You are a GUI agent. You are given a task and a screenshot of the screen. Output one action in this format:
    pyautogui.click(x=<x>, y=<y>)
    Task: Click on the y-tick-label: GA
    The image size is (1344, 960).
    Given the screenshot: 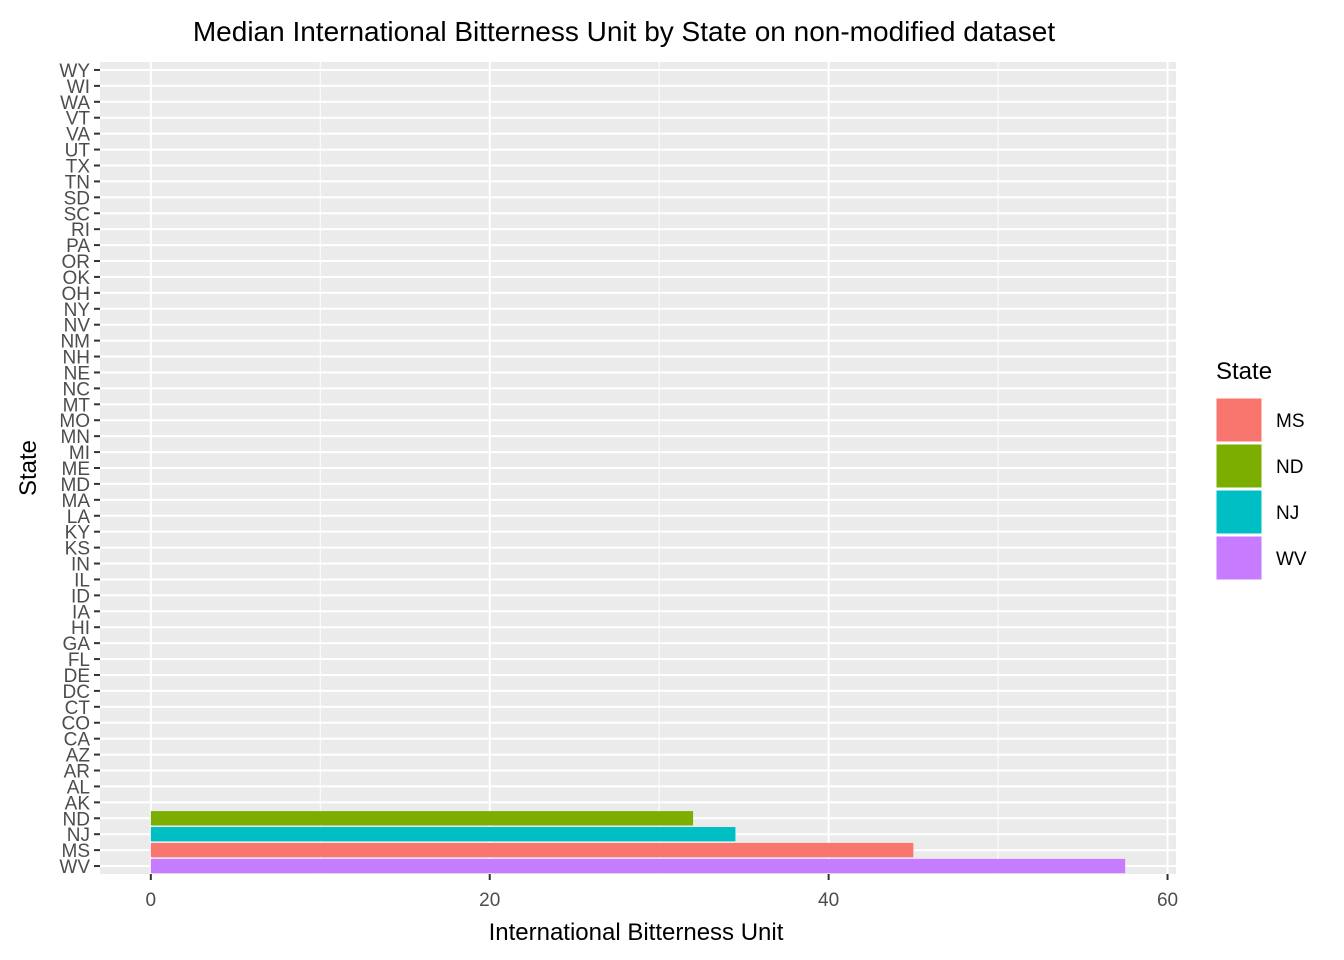 What is the action you would take?
    pyautogui.click(x=77, y=644)
    